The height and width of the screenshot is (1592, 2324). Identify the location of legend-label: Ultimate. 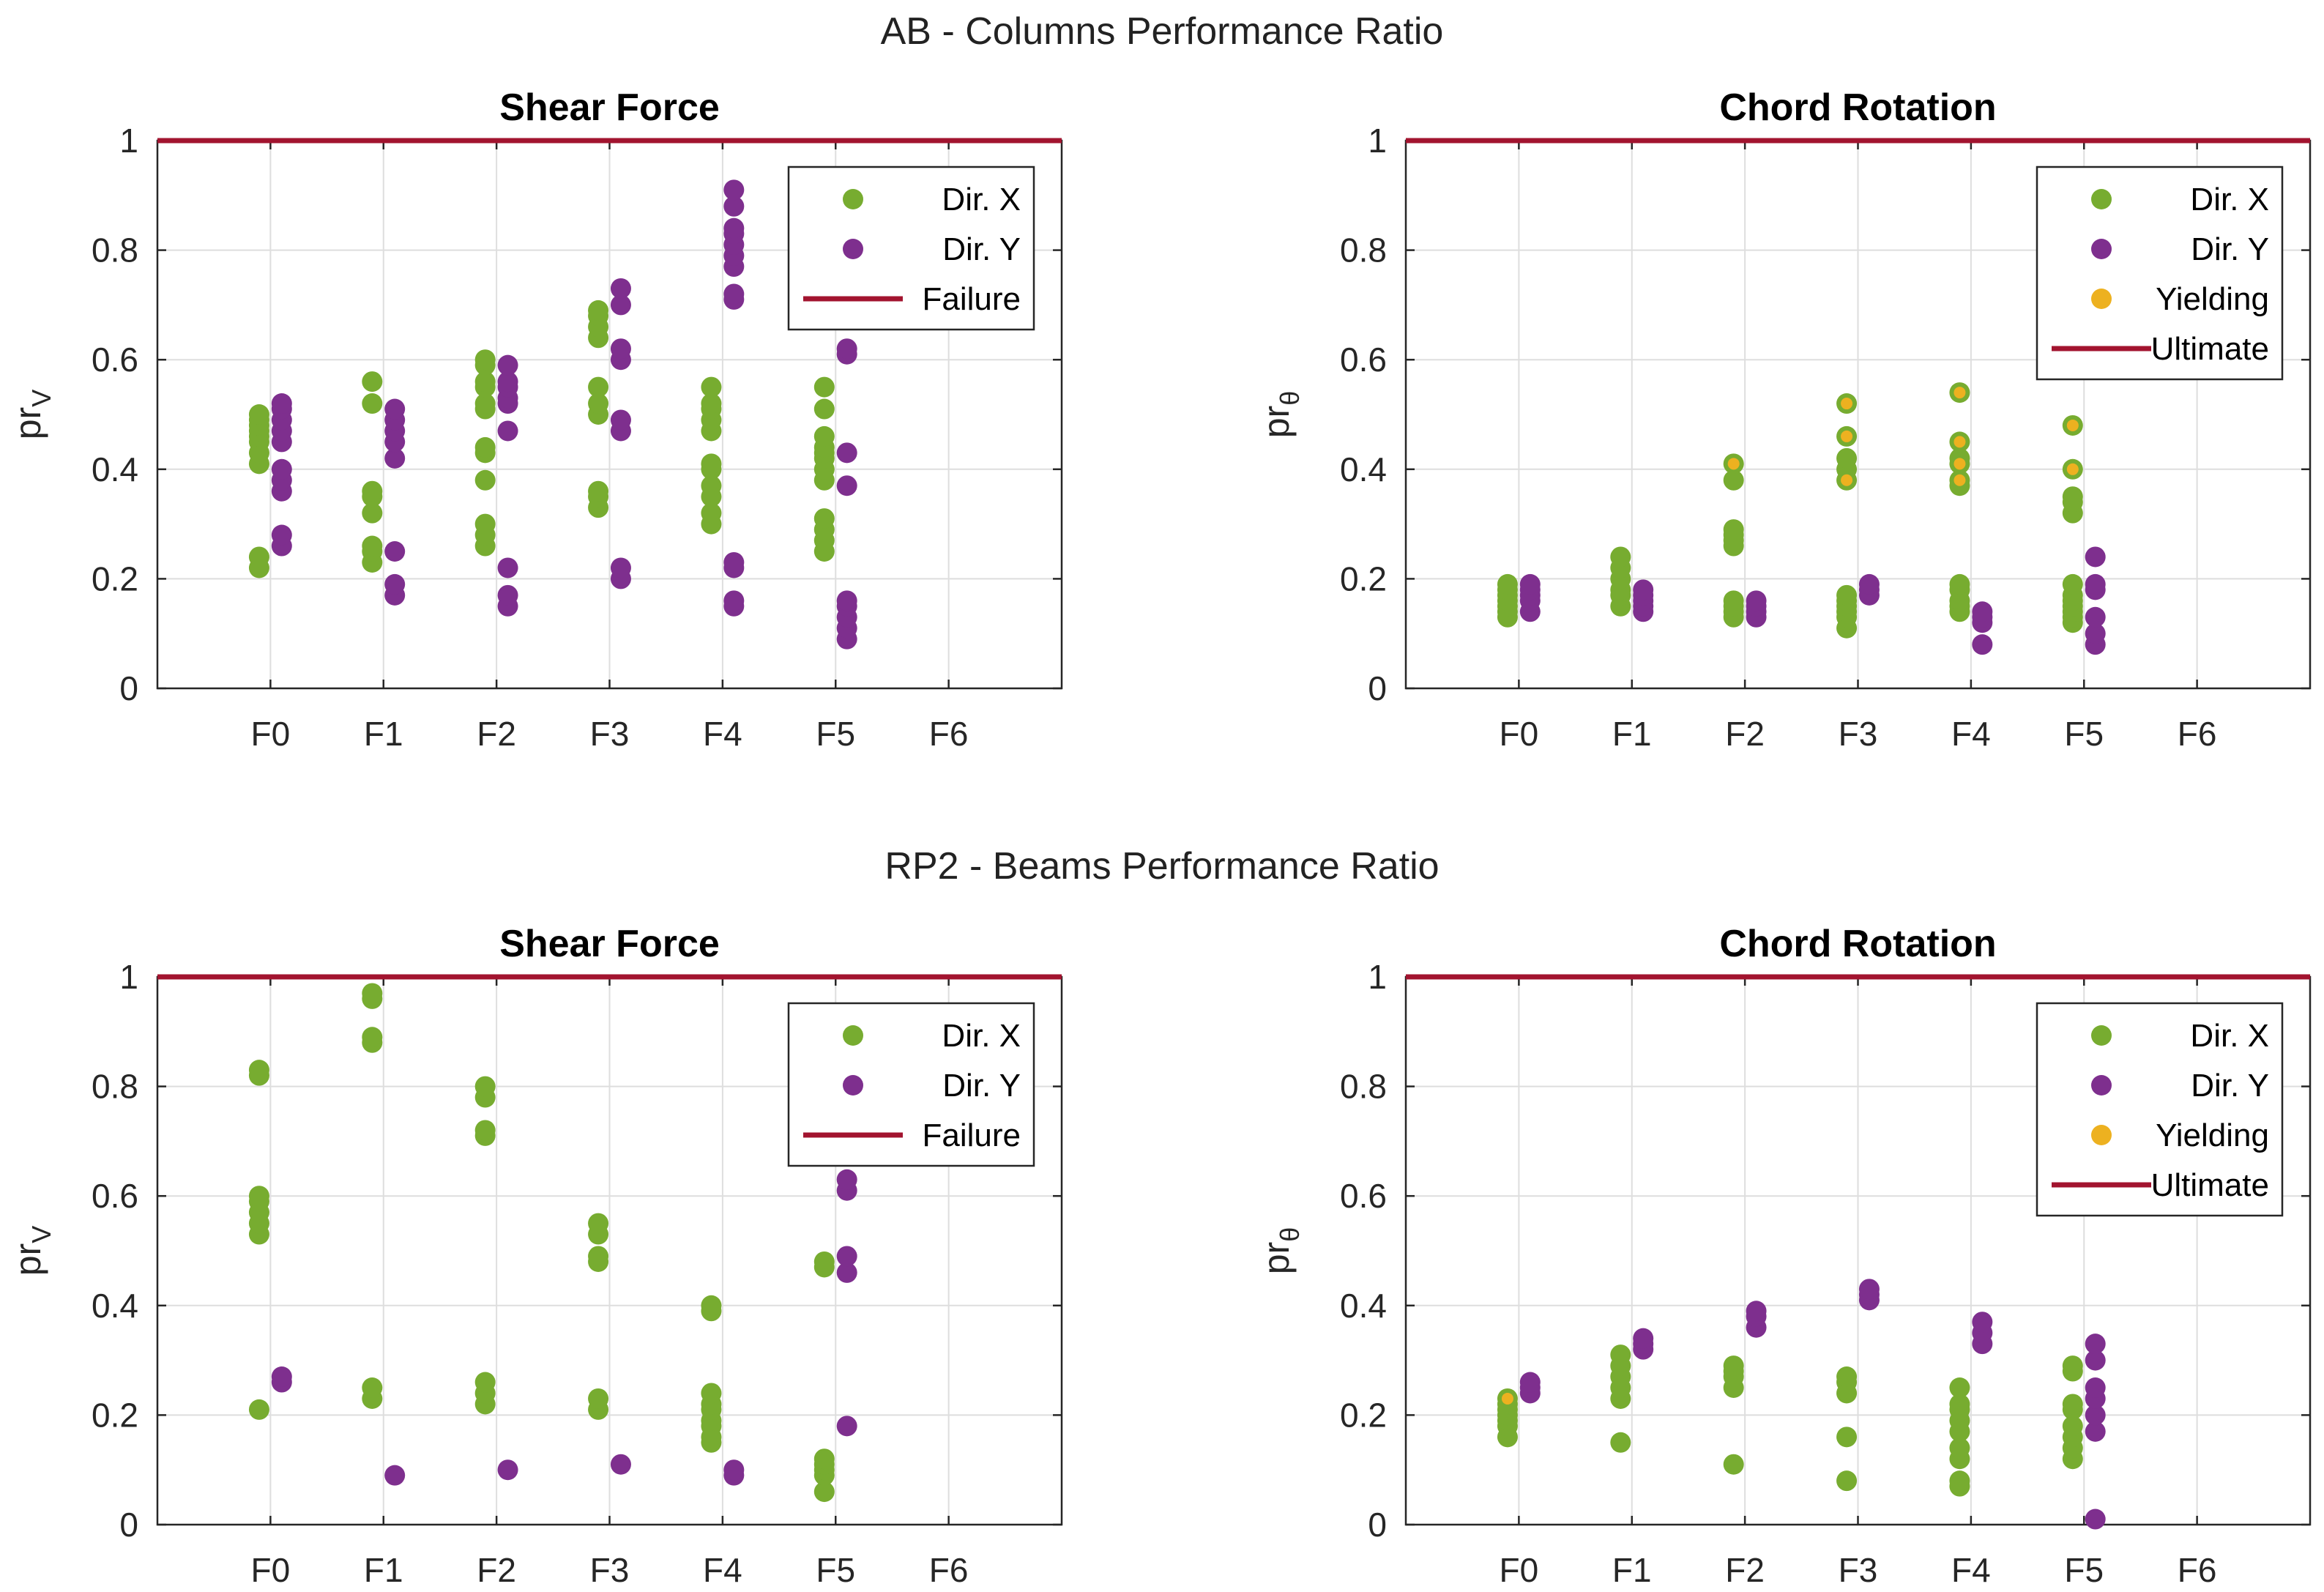
(2210, 349).